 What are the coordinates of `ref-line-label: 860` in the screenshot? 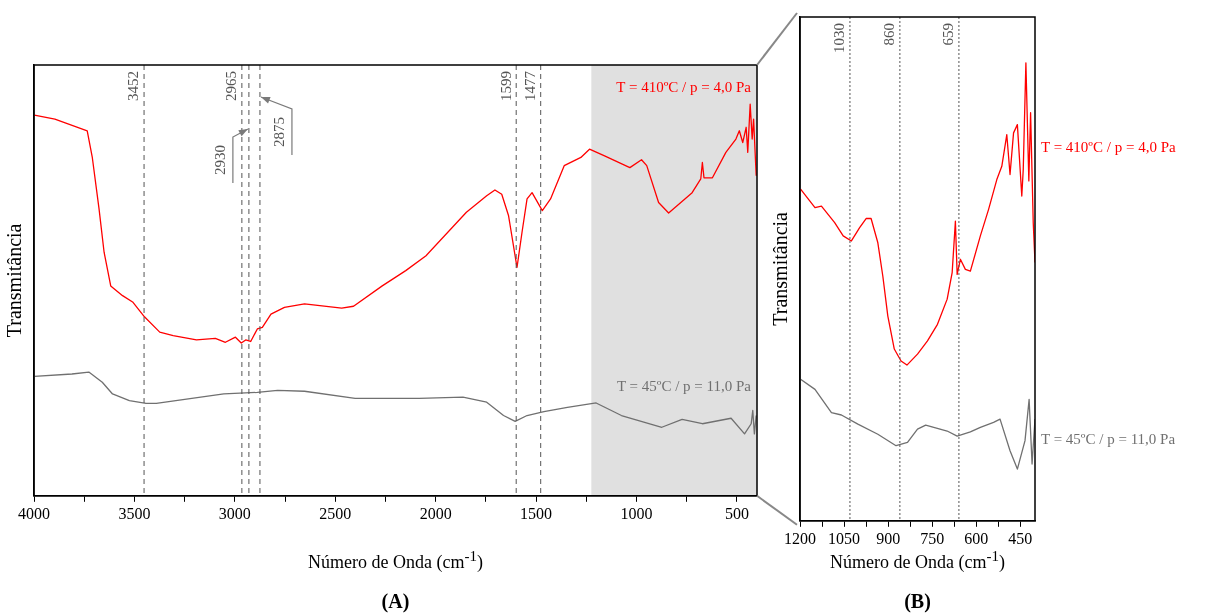 It's located at (889, 34).